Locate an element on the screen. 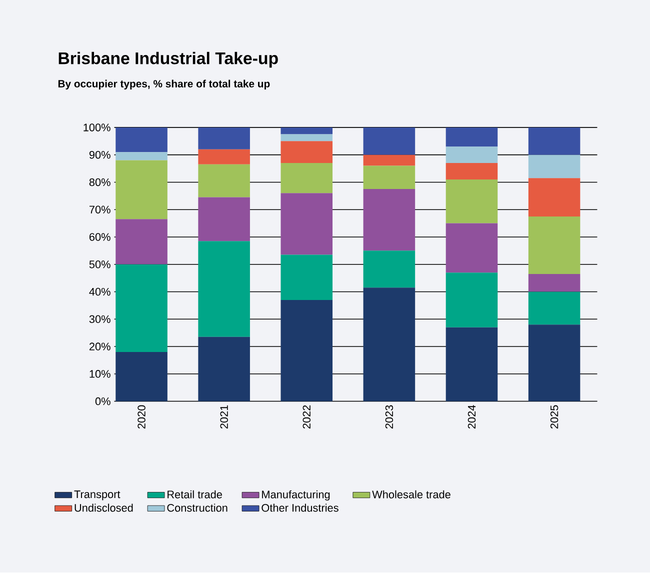 The height and width of the screenshot is (573, 650). y-tick-label: 40% is located at coordinates (99, 292).